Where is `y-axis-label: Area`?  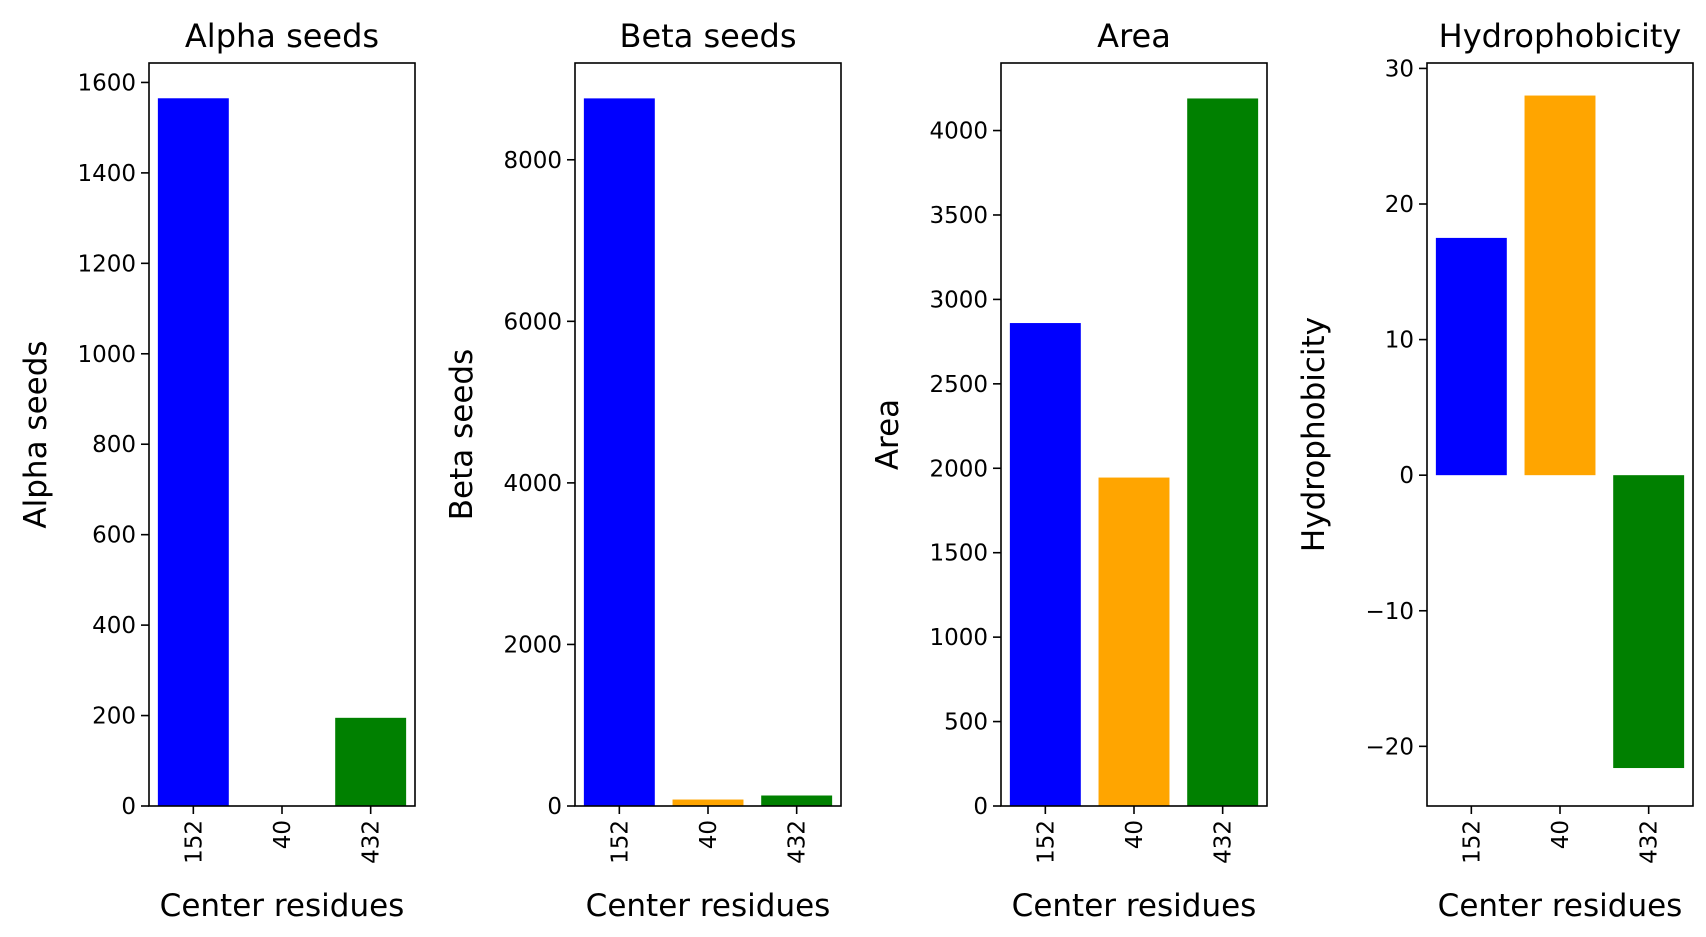 y-axis-label: Area is located at coordinates (888, 434).